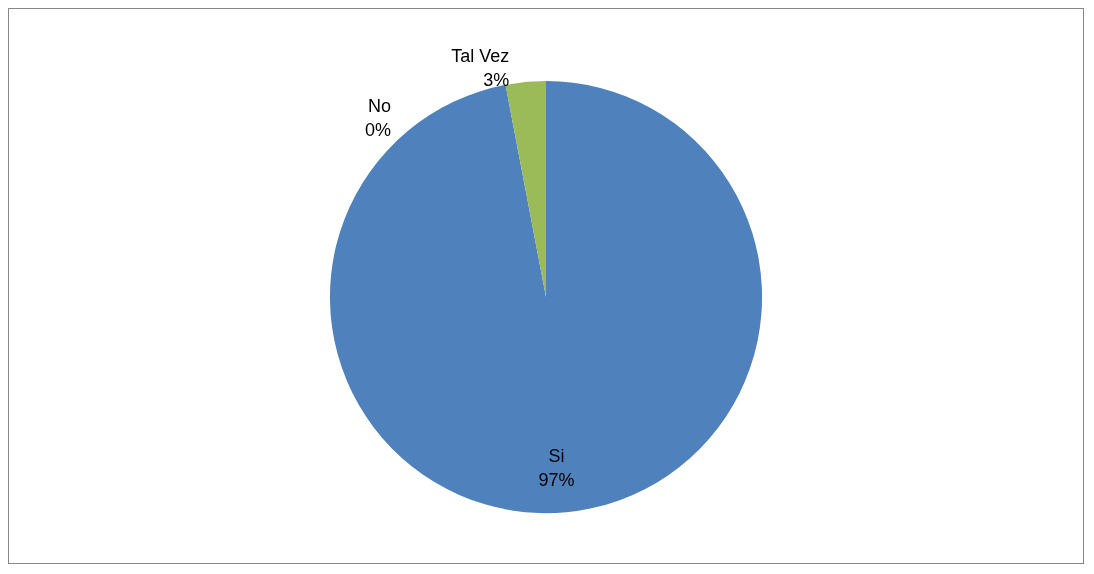  What do you see at coordinates (556, 479) in the screenshot?
I see `data-label: 97%` at bounding box center [556, 479].